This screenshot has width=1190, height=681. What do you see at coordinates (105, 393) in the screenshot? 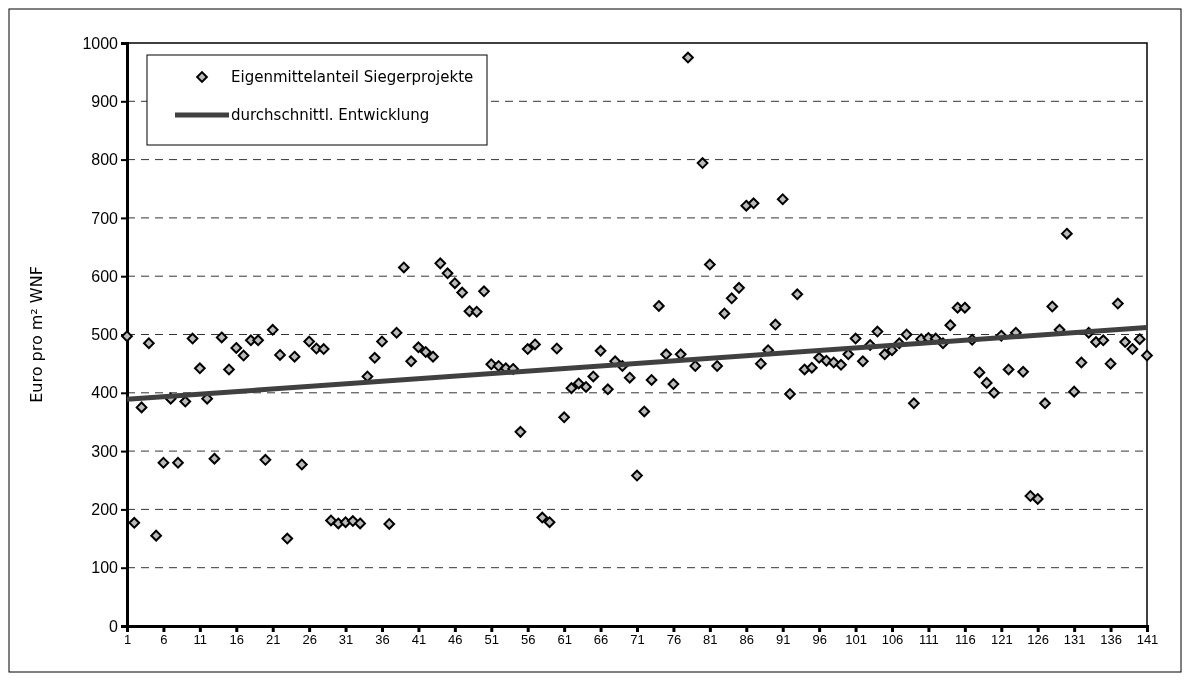
I see `y-tick-label: 400` at bounding box center [105, 393].